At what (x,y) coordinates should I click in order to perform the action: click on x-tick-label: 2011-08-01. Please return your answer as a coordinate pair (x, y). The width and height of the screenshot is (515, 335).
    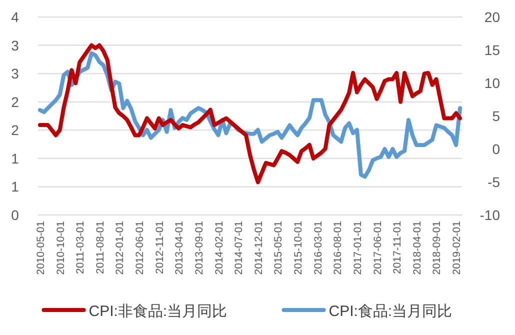
    Looking at the image, I should click on (100, 247).